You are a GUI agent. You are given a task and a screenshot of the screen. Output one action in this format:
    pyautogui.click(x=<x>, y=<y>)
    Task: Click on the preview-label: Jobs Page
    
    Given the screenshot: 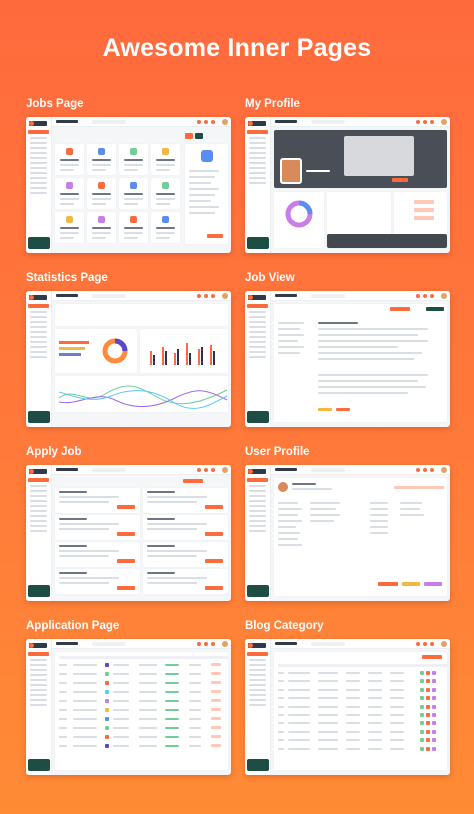 What is the action you would take?
    pyautogui.click(x=55, y=104)
    